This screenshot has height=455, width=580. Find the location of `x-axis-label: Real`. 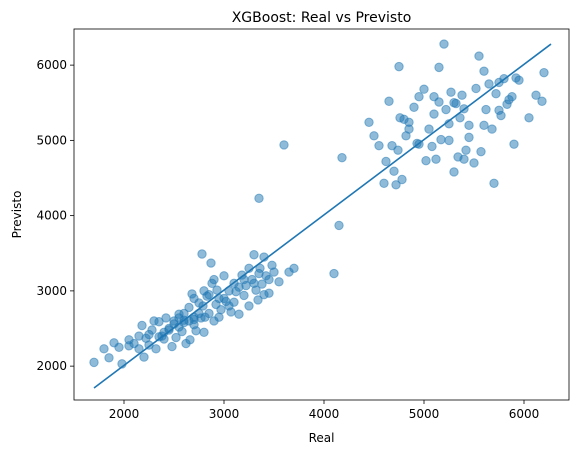

x-axis-label: Real is located at coordinates (322, 438).